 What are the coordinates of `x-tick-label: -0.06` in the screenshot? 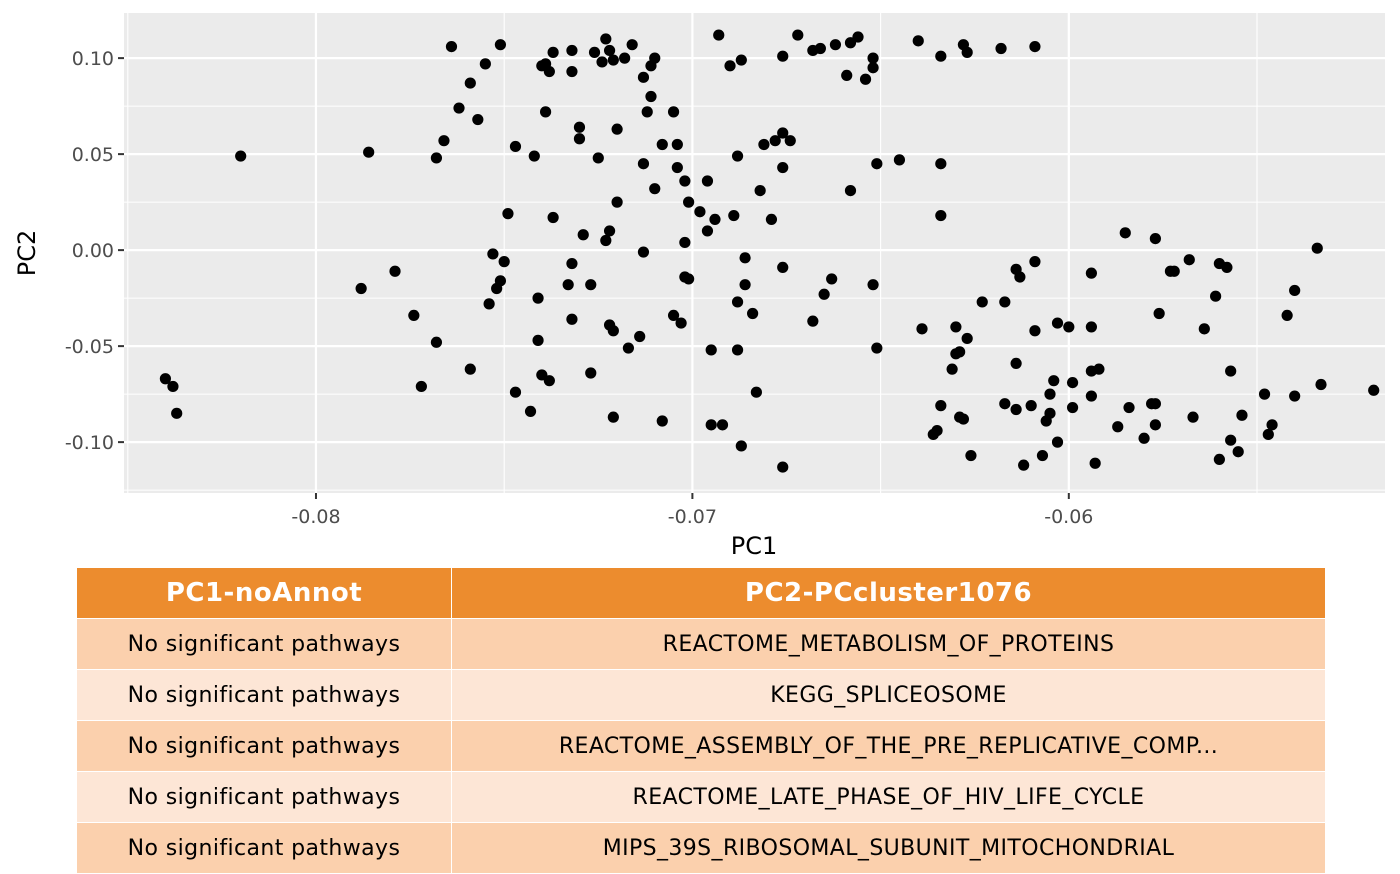 It's located at (1068, 517).